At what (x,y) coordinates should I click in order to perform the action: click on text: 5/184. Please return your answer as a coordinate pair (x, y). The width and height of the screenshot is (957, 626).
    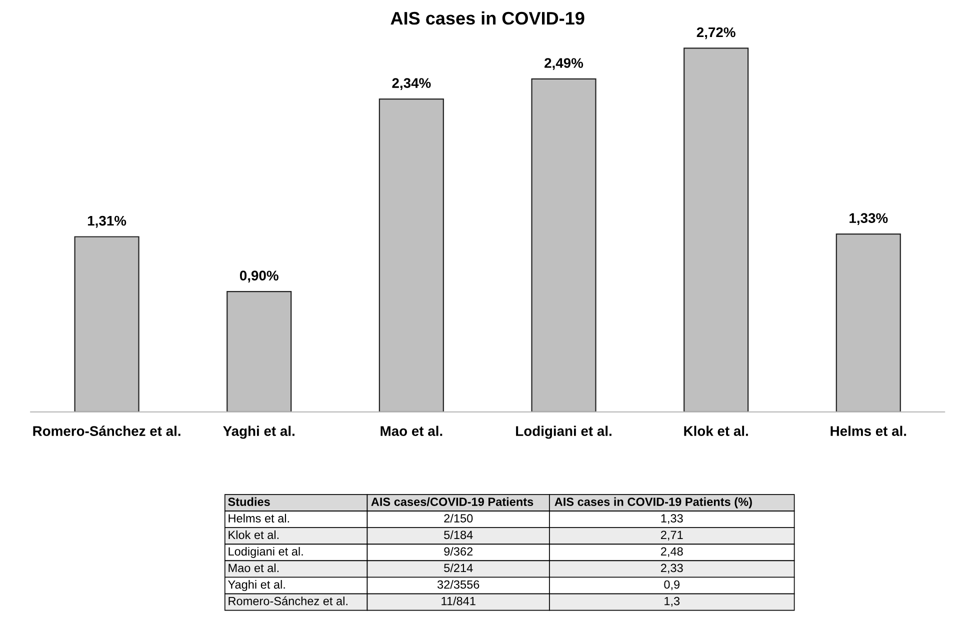
    Looking at the image, I should click on (458, 535).